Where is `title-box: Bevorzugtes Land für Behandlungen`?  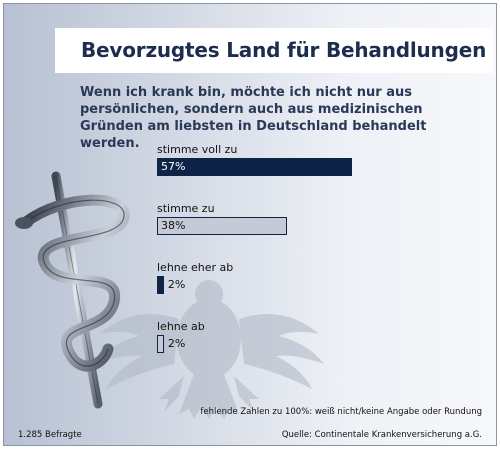
title-box: Bevorzugtes Land für Behandlungen is located at coordinates (274, 50).